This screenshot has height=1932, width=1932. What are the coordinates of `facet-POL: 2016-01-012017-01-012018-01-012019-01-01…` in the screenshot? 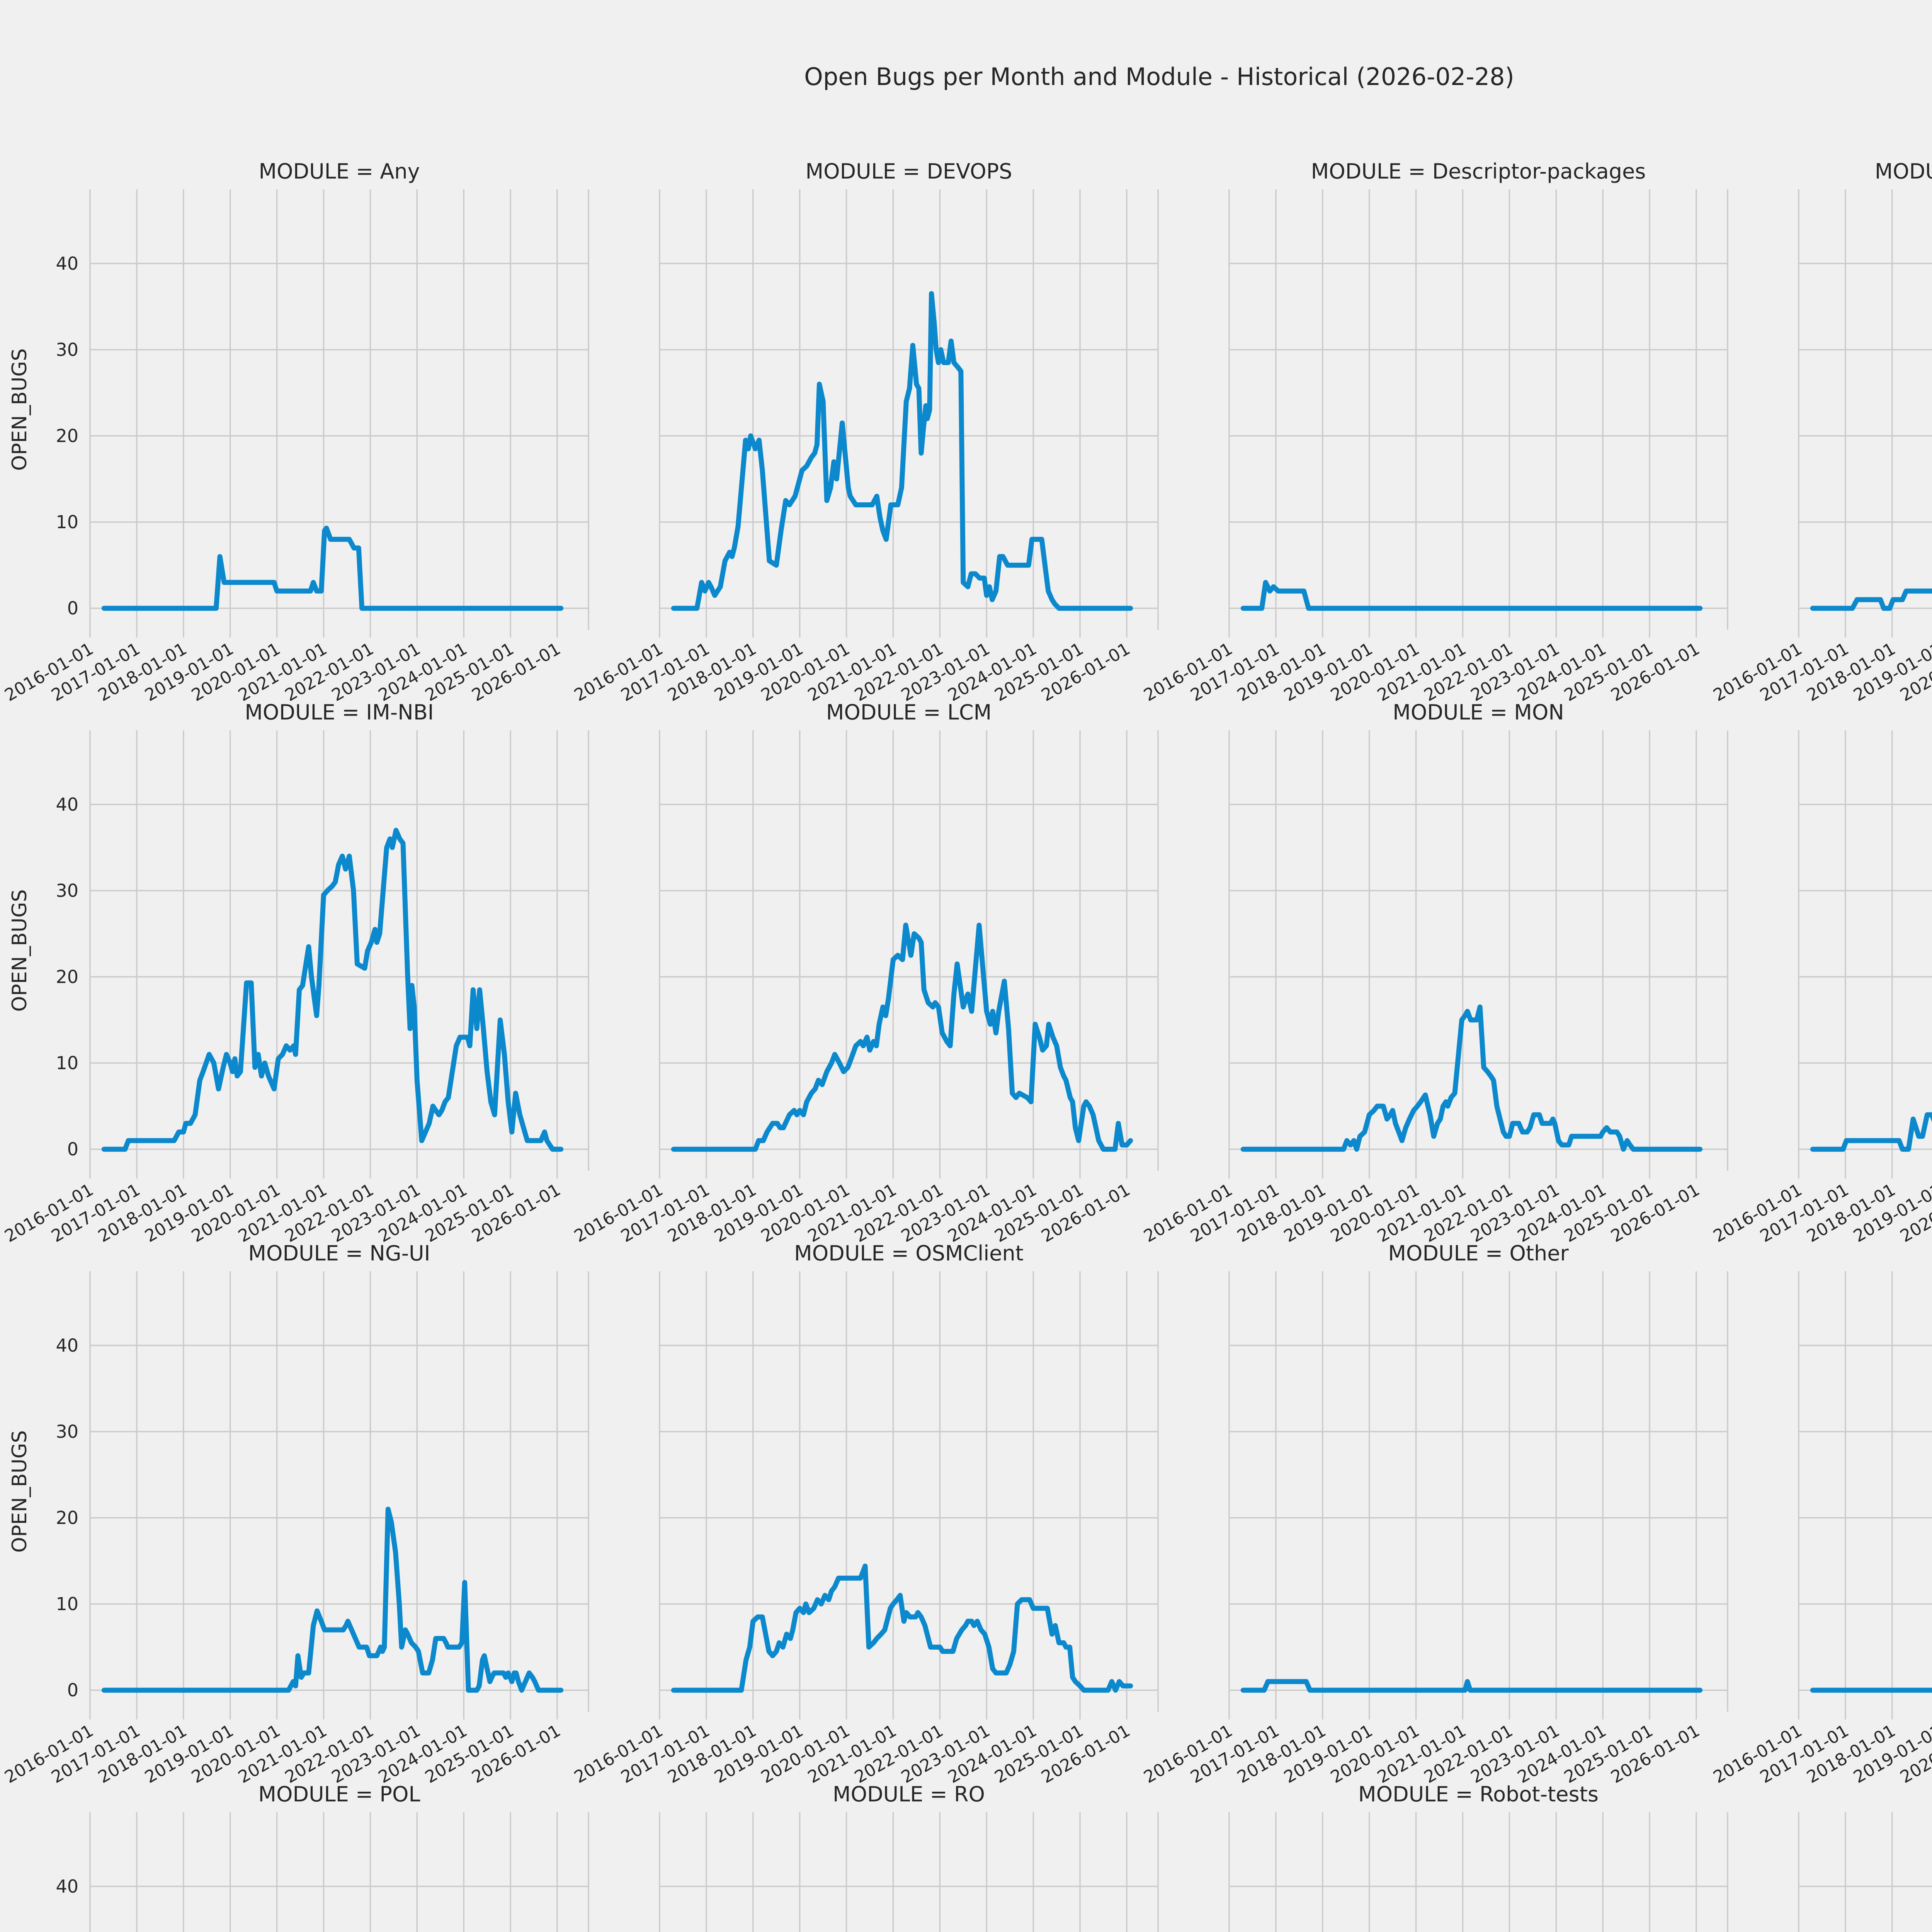 It's located at (323, 1857).